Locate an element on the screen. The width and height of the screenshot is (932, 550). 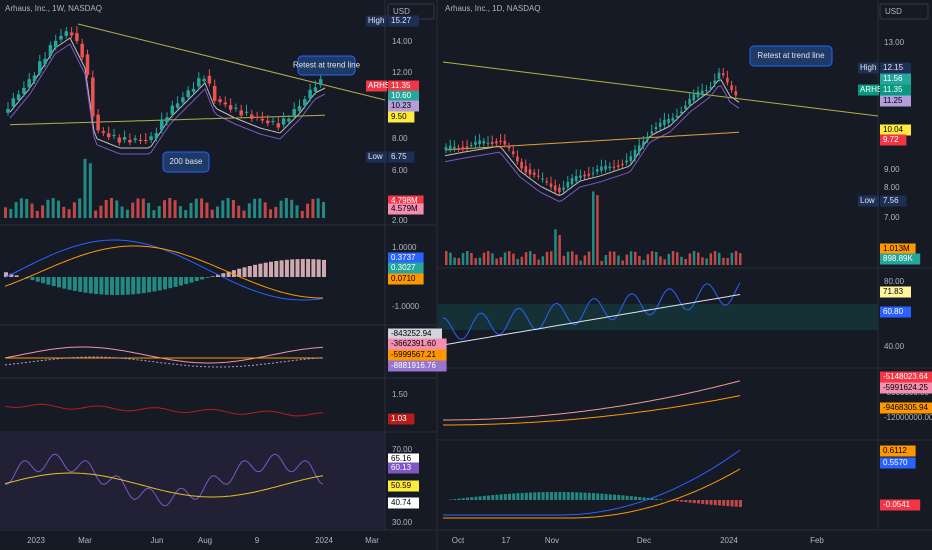
currency-box is located at coordinates (904, 11).